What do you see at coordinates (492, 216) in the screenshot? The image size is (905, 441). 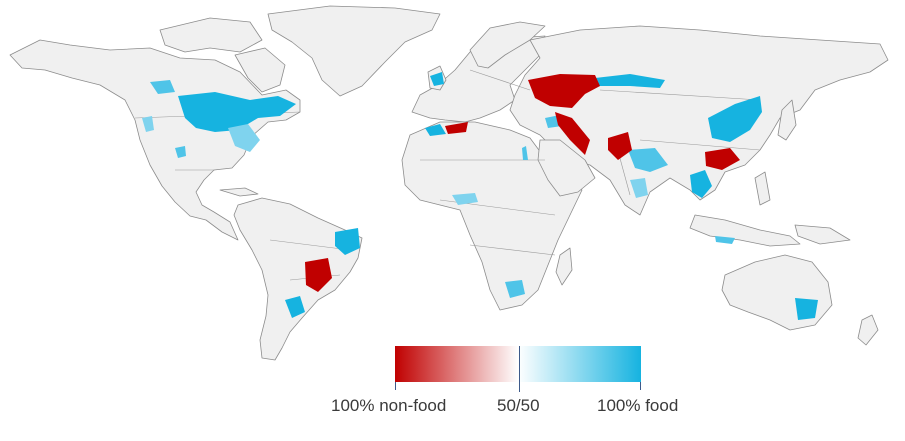 I see `landmass-africa` at bounding box center [492, 216].